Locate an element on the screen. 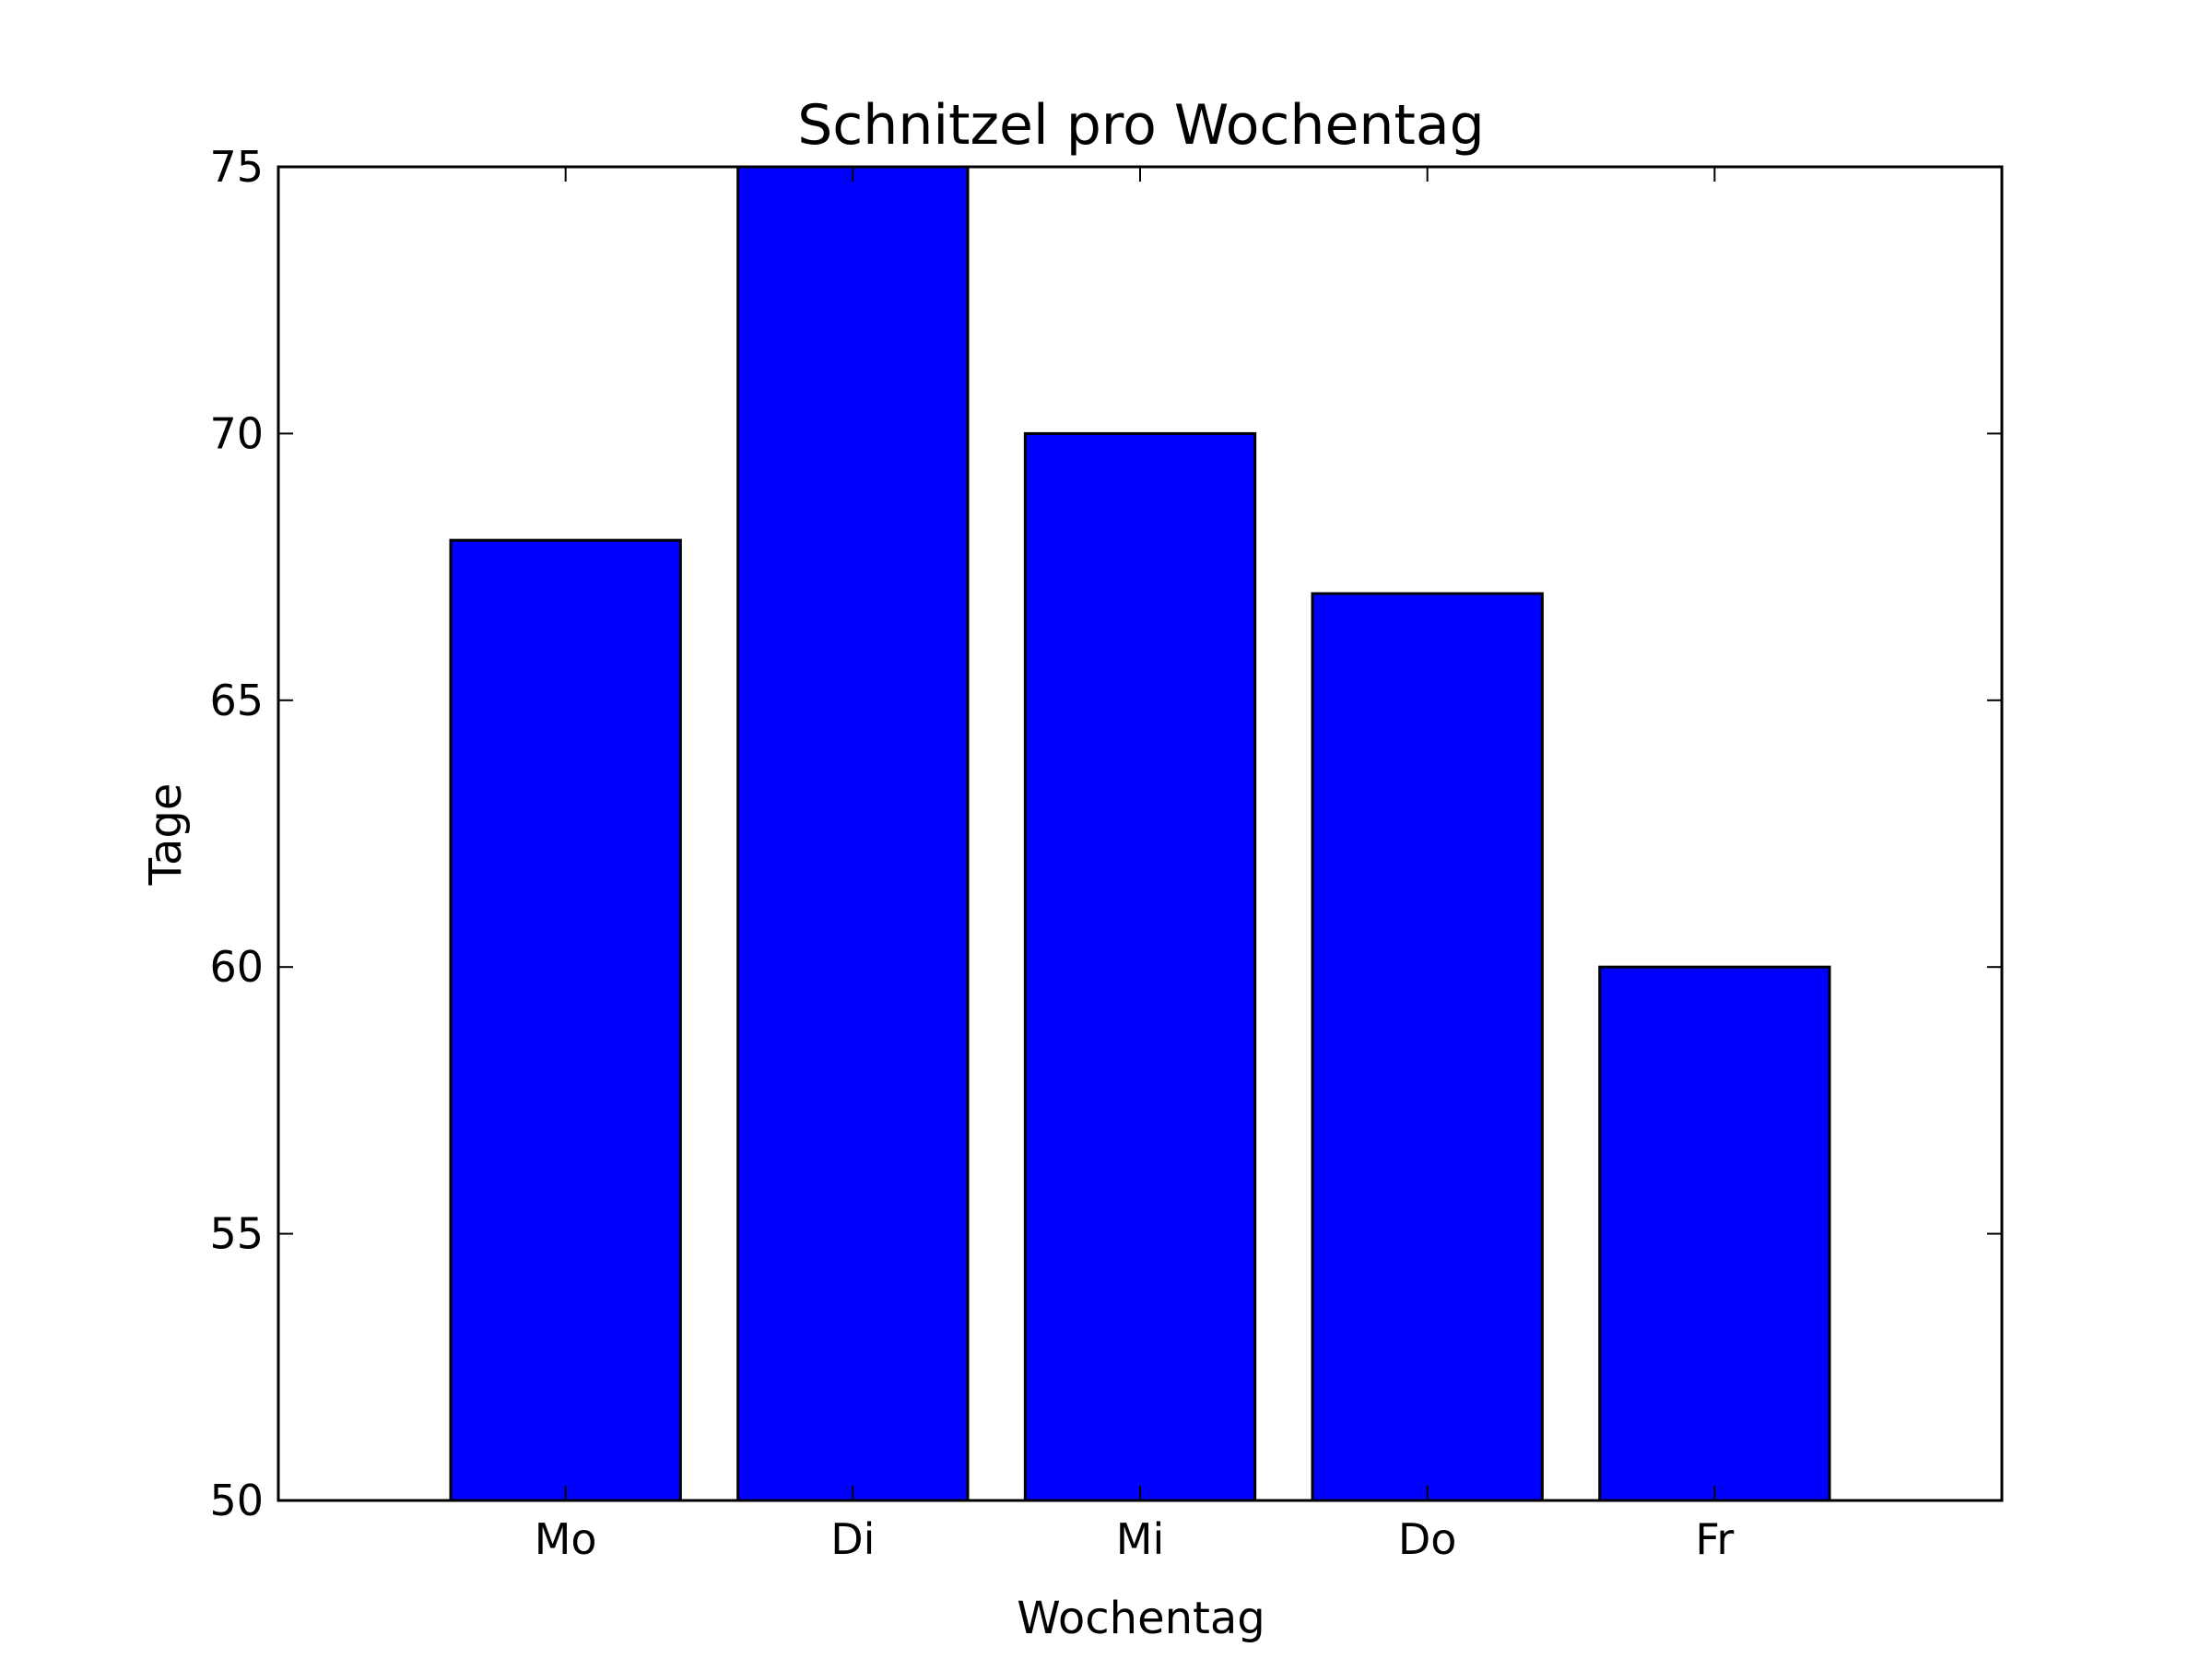  y-tick-label-70: 70 is located at coordinates (236, 433).